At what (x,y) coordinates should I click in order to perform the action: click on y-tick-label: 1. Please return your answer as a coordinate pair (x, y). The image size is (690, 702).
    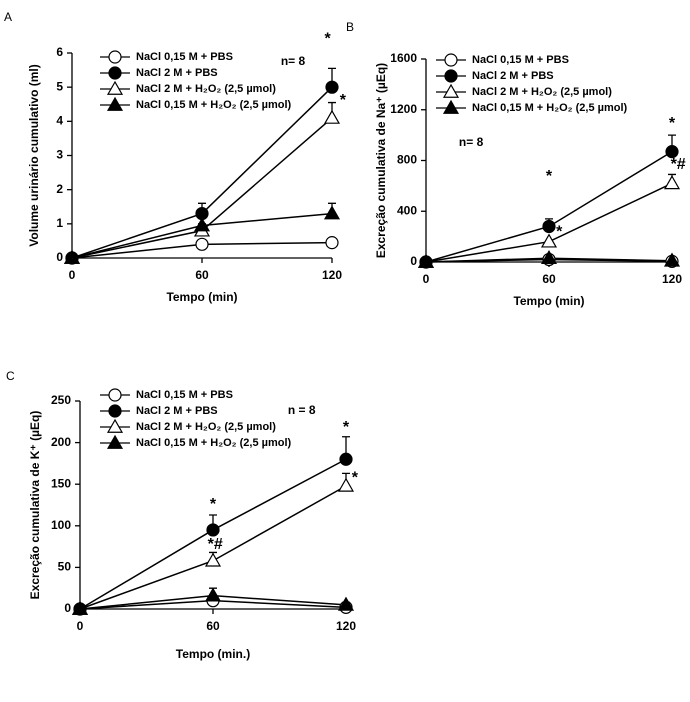
    Looking at the image, I should click on (59, 223).